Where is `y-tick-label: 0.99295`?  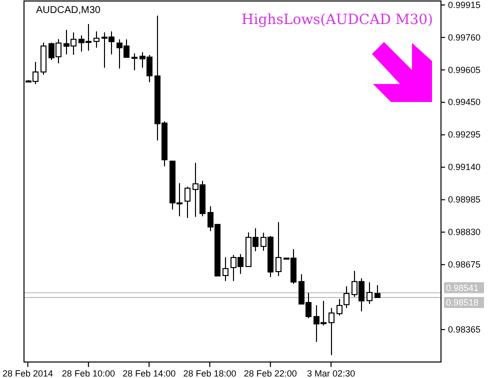 y-tick-label: 0.99295 is located at coordinates (464, 135).